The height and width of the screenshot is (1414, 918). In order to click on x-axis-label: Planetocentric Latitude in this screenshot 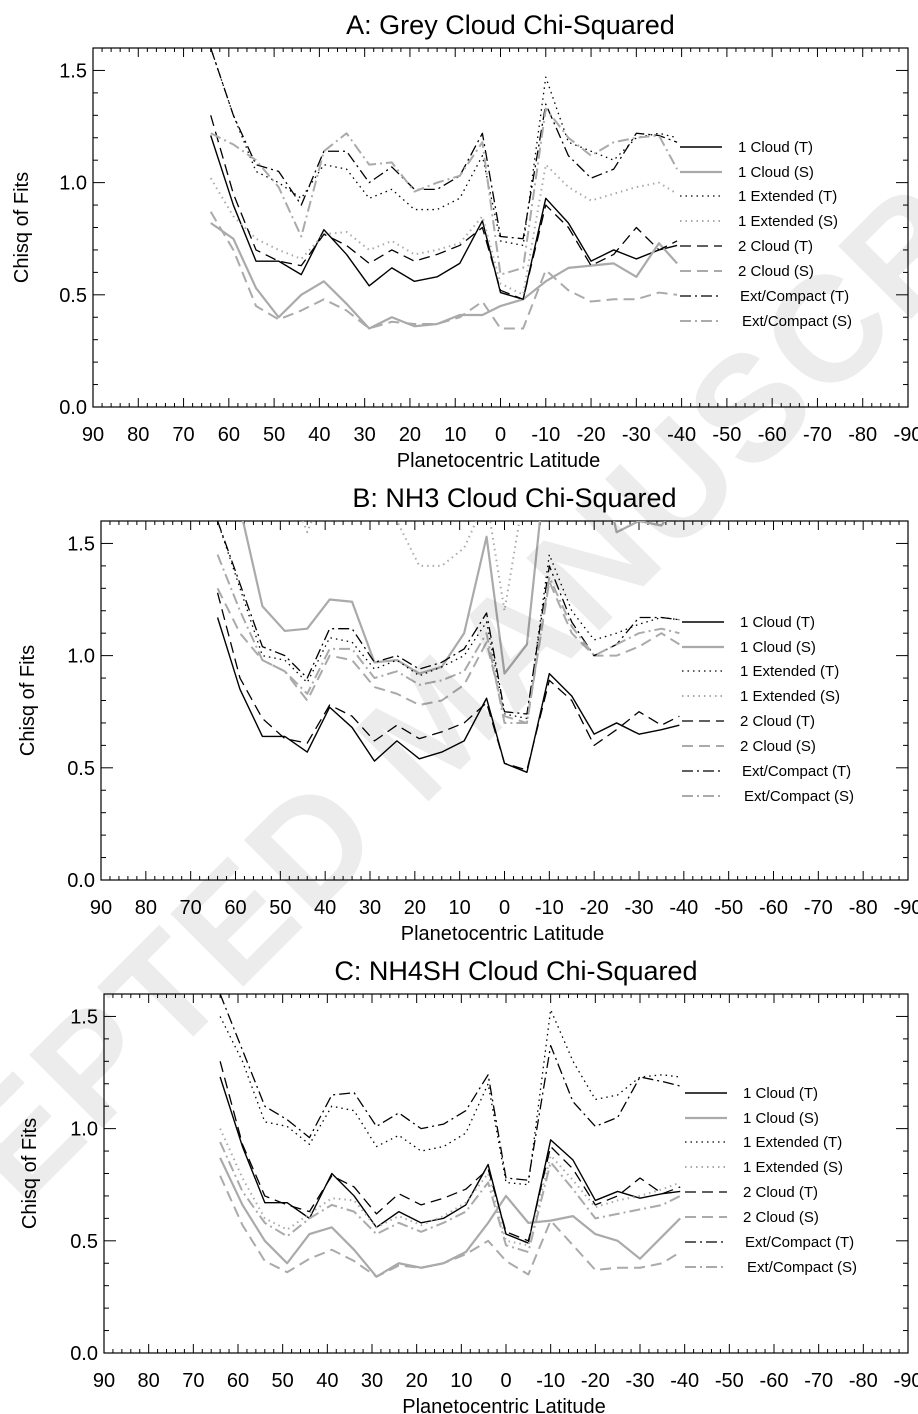, I will do `click(502, 934)`.